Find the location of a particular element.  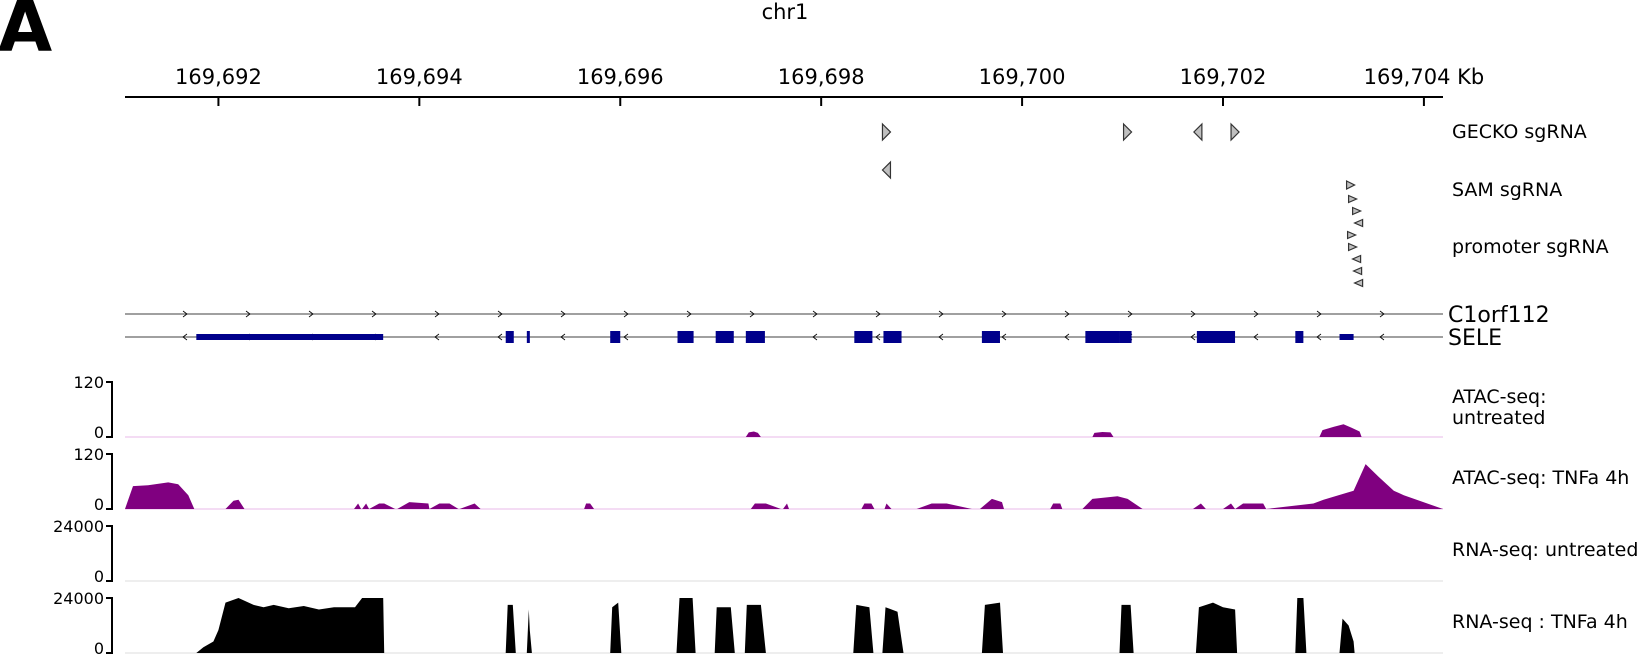

track-labels: GECKO sgRNA SAM sgRNA promoter sgRNA is located at coordinates (1530, 189).